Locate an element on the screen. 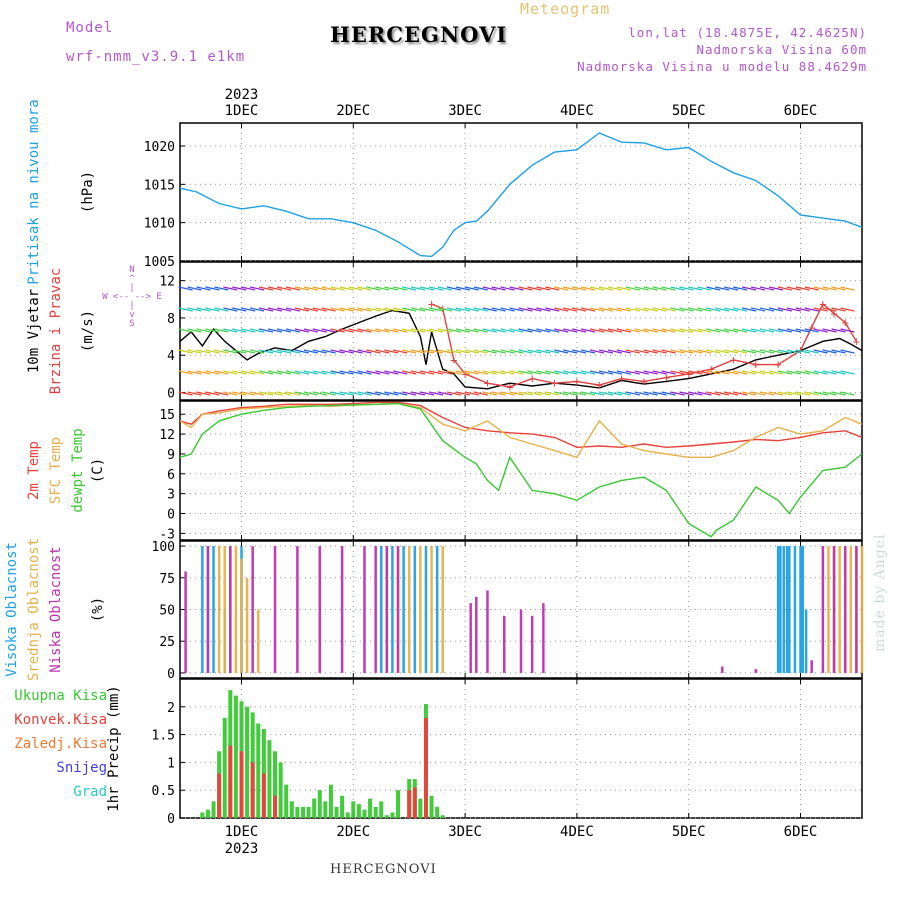 The height and width of the screenshot is (900, 900). cloud-unit-label: (%) is located at coordinates (98, 609).